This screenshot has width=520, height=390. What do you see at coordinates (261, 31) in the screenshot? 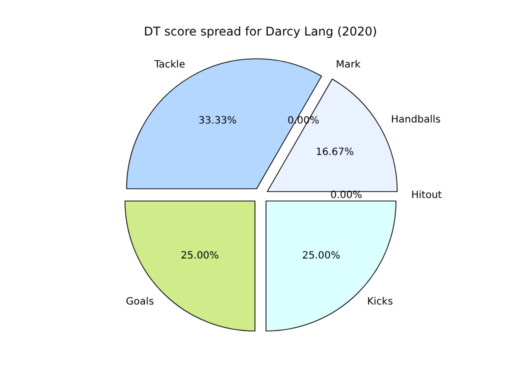
I see `chart-title: DT score spread for Darcy Lang (2020)` at bounding box center [261, 31].